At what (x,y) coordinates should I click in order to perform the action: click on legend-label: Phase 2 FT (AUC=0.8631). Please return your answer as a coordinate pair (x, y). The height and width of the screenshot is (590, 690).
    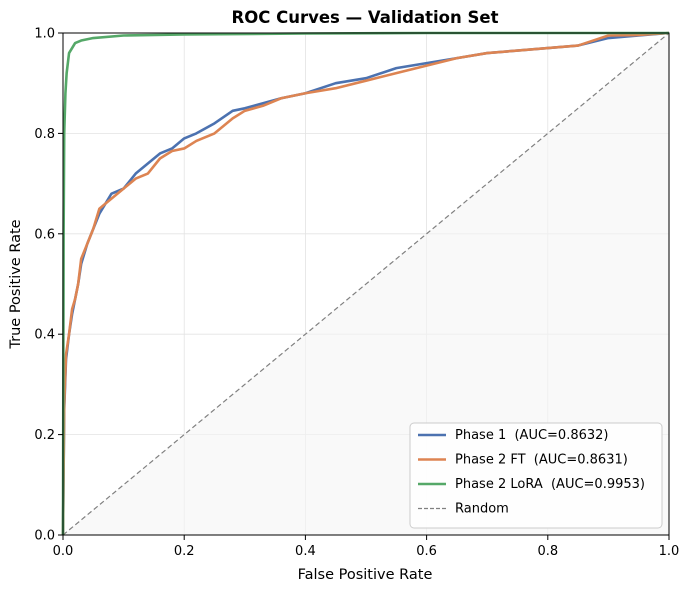
    Looking at the image, I should click on (541, 460).